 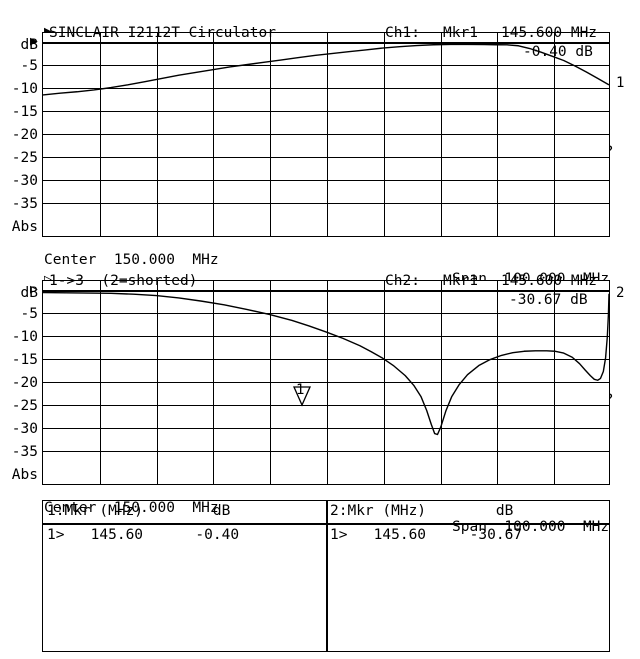 What do you see at coordinates (300, 390) in the screenshot?
I see `channel-2-dip-marker-label: 1` at bounding box center [300, 390].